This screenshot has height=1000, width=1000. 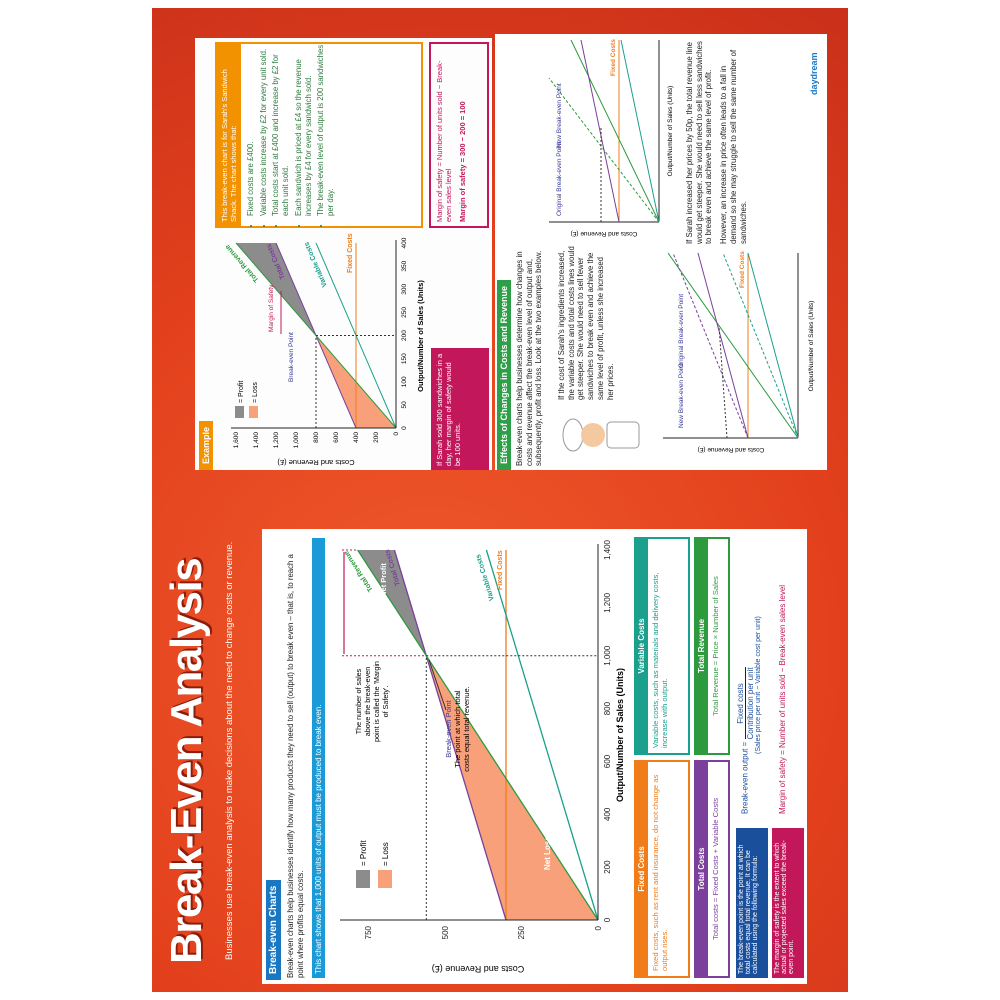 What do you see at coordinates (607, 655) in the screenshot?
I see `x-tick-label: 1,000` at bounding box center [607, 655].